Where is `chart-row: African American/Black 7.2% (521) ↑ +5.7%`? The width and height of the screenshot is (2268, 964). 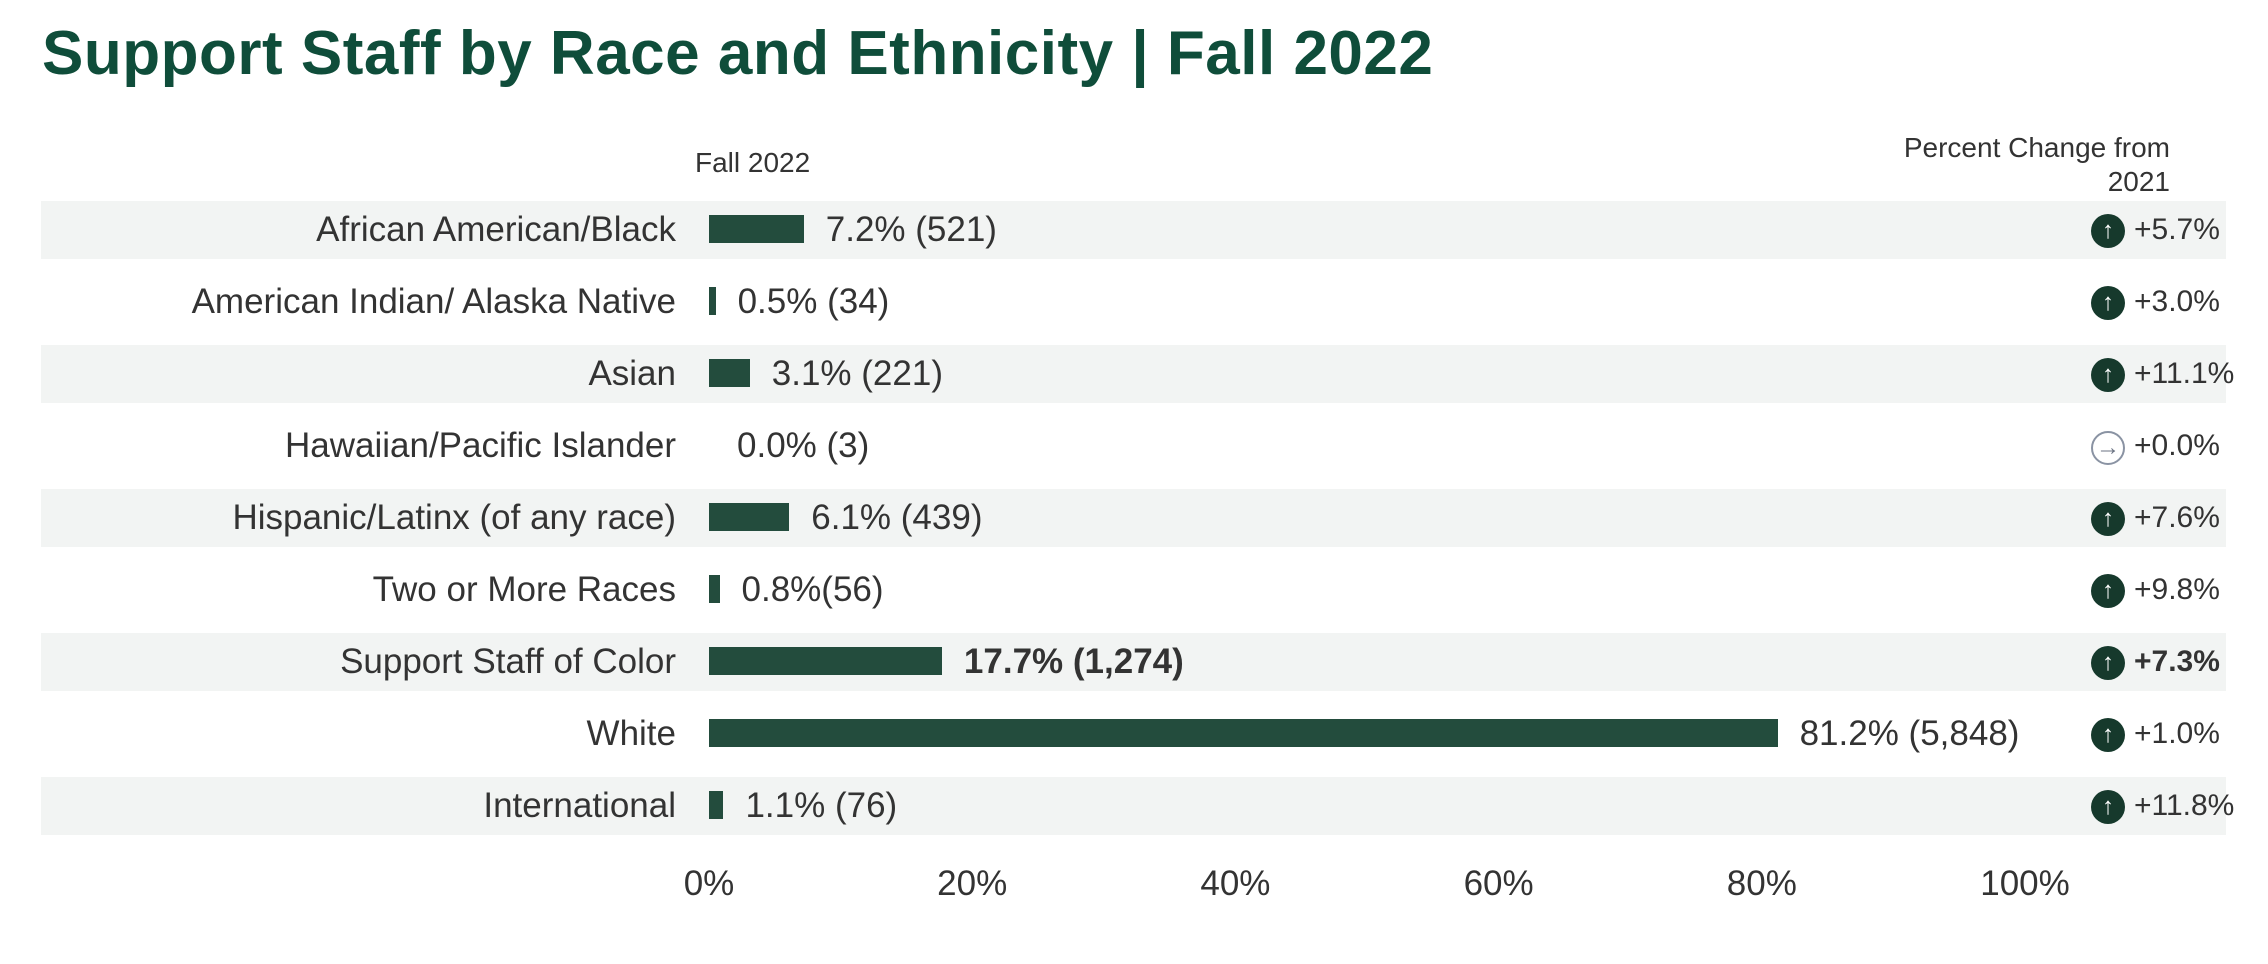
chart-row: African American/Black 7.2% (521) ↑ +5.7% is located at coordinates (1133, 230).